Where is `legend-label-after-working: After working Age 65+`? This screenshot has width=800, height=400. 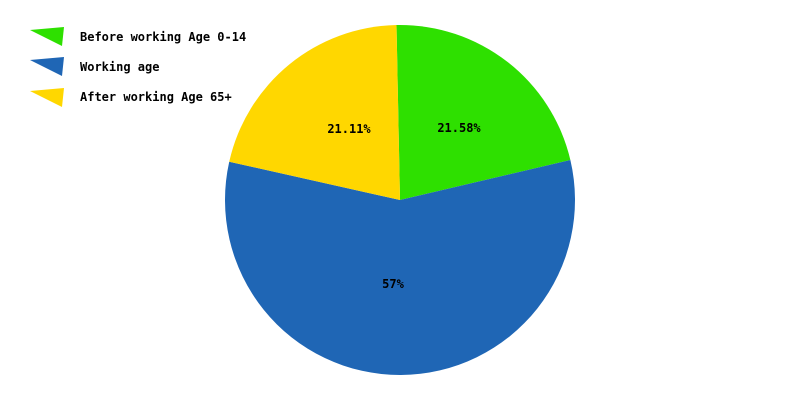 legend-label-after-working: After working Age 65+ is located at coordinates (156, 97).